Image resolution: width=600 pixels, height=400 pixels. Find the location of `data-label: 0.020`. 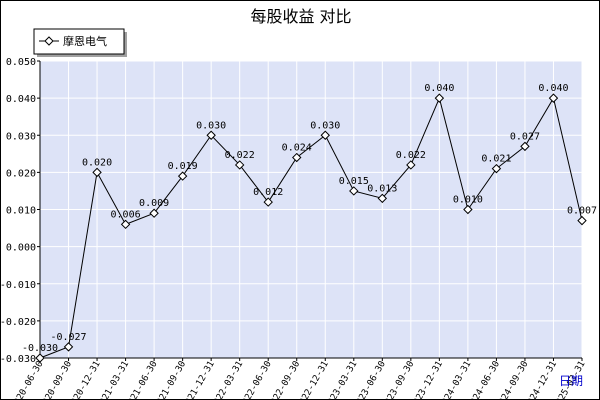

data-label: 0.020 is located at coordinates (97, 162).